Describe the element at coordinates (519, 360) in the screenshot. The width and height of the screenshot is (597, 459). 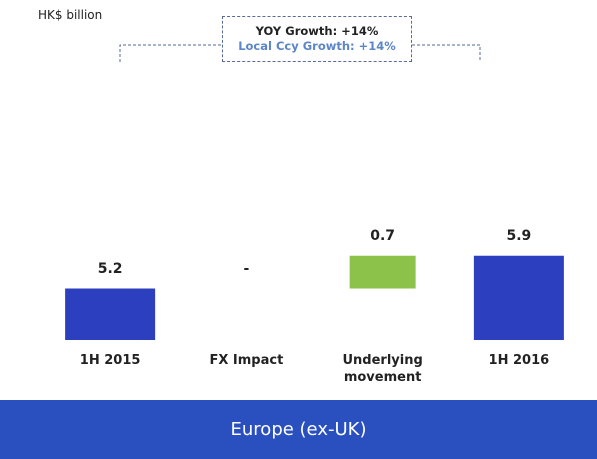
I see `x-tick-label: 1H 2016` at that location.